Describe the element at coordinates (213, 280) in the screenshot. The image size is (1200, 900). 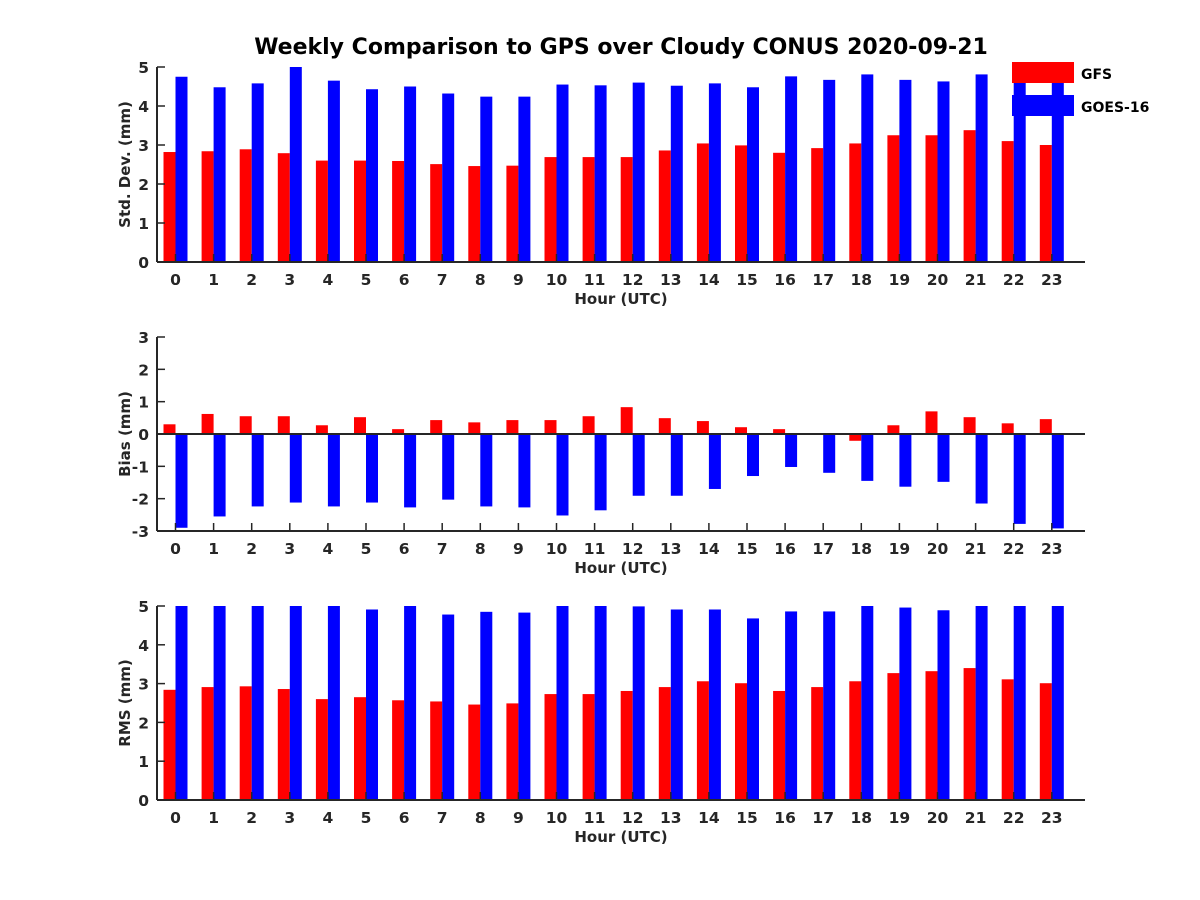
I see `x-tick-label: 1` at that location.